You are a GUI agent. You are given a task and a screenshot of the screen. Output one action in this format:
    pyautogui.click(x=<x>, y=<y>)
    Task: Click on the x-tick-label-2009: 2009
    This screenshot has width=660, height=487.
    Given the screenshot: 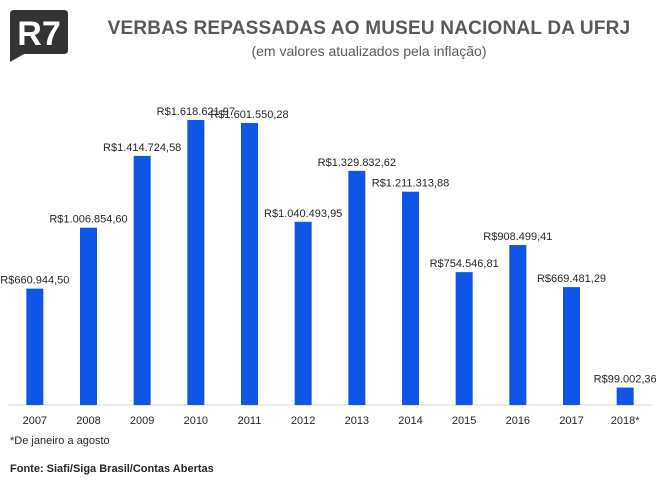 What is the action you would take?
    pyautogui.click(x=142, y=421)
    